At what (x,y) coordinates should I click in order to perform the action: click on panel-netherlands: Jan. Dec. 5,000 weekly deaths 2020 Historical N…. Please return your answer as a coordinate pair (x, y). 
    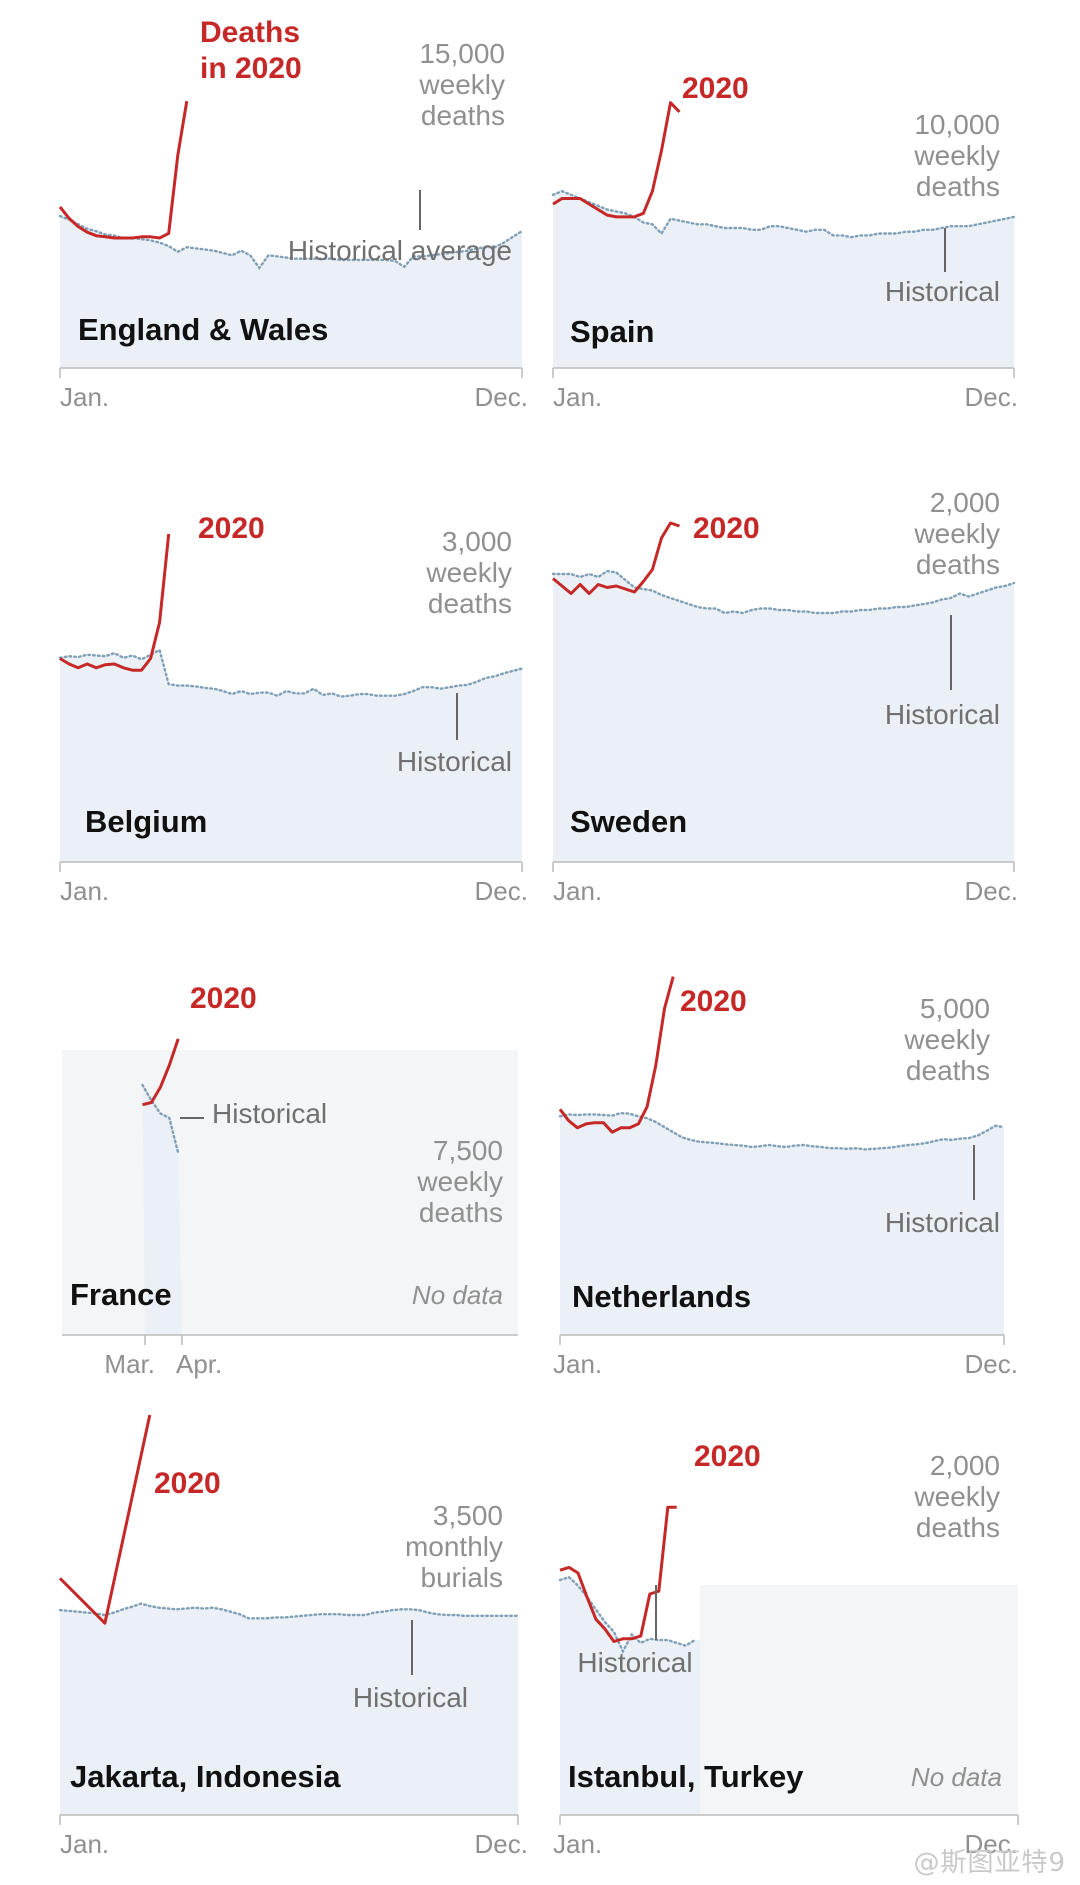
    Looking at the image, I should click on (785, 1177).